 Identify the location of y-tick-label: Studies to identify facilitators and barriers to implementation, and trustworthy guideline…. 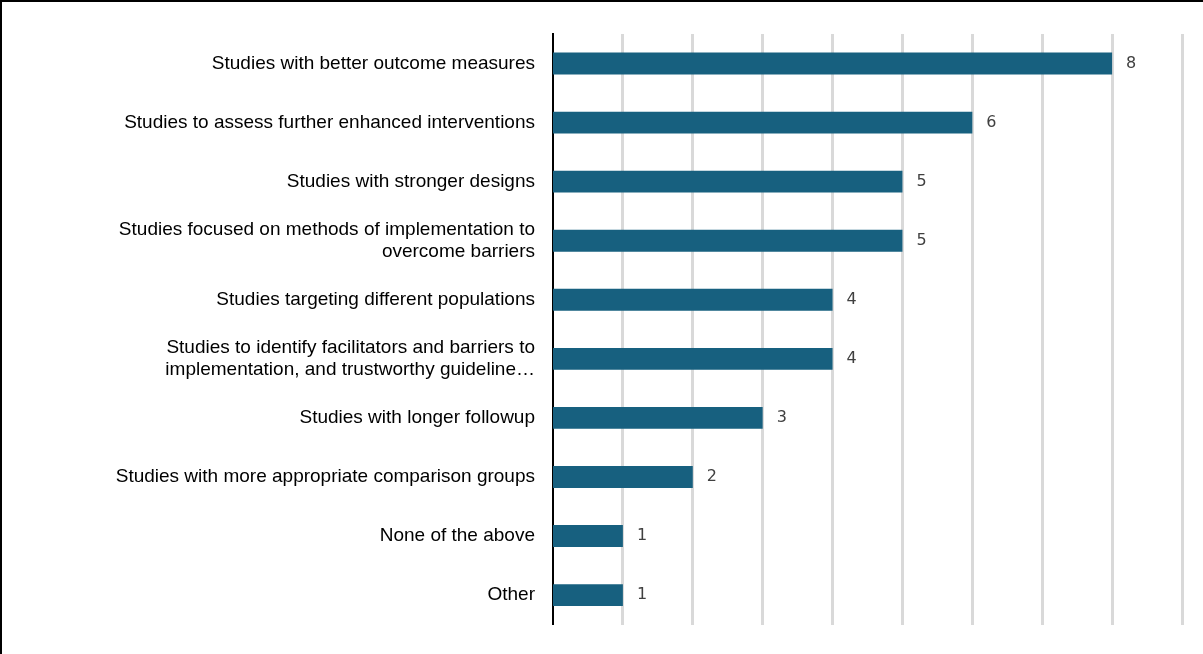
(350, 357).